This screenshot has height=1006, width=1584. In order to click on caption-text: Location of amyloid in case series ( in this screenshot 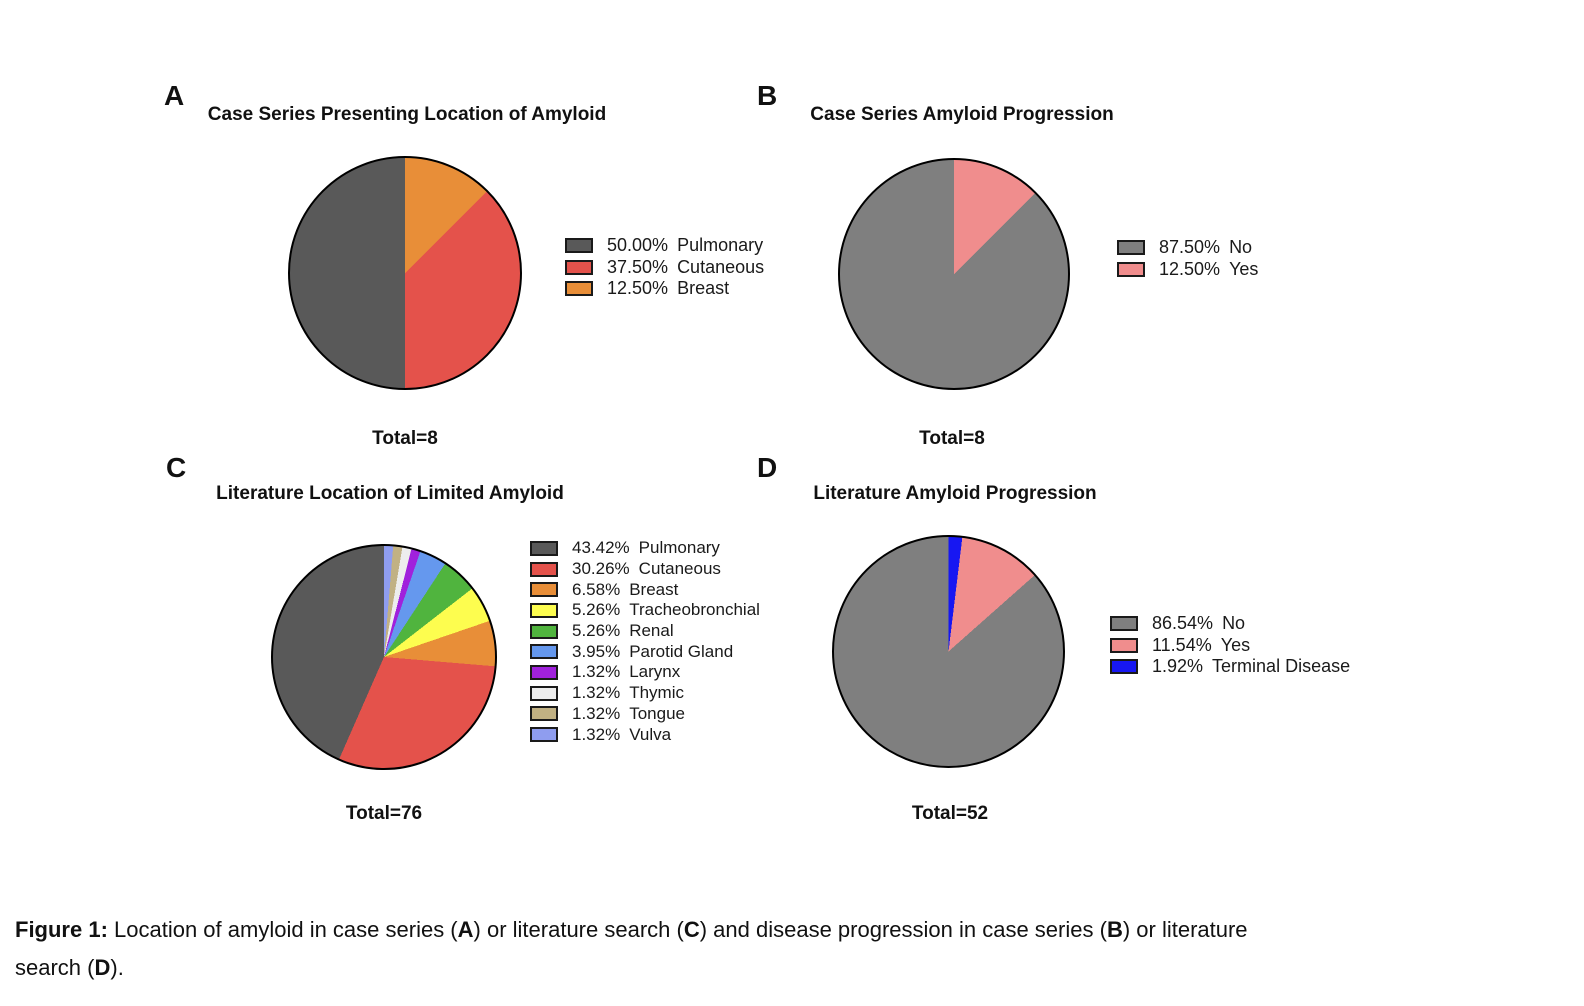, I will do `click(282, 929)`.